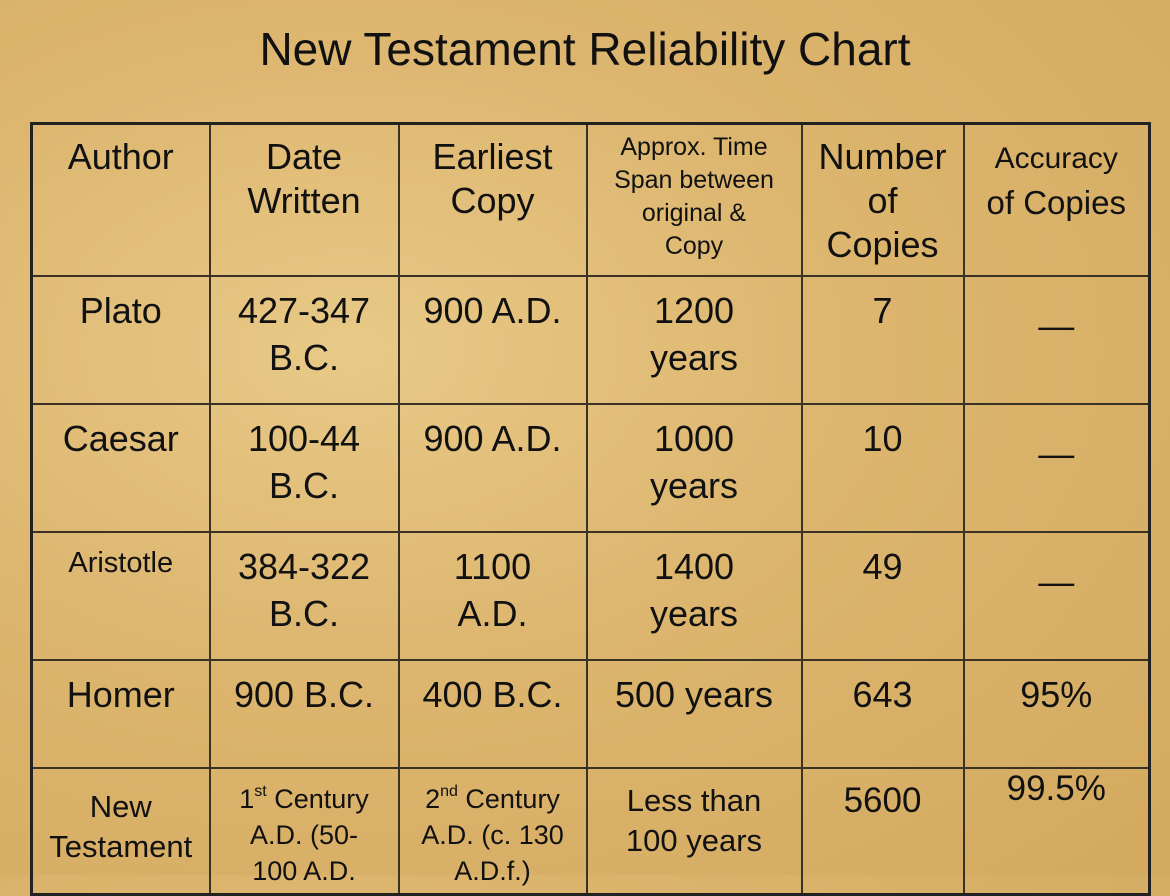 This screenshot has width=1170, height=896. Describe the element at coordinates (492, 835) in the screenshot. I see `cell-line: A.D. (c. 130` at that location.